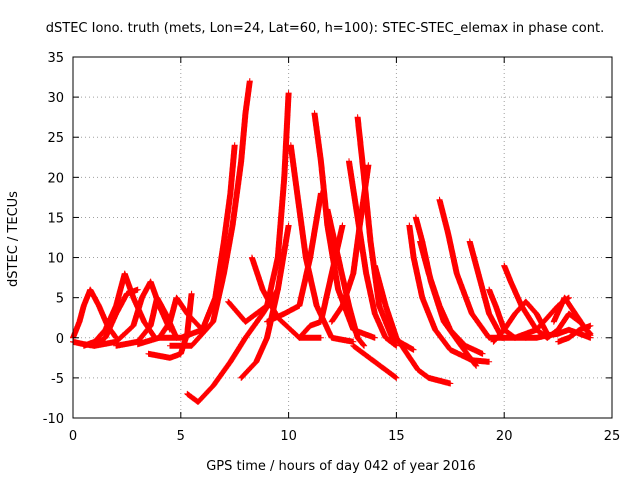 The width and height of the screenshot is (640, 480). What do you see at coordinates (55, 98) in the screenshot?
I see `y-tick-label: 30` at bounding box center [55, 98].